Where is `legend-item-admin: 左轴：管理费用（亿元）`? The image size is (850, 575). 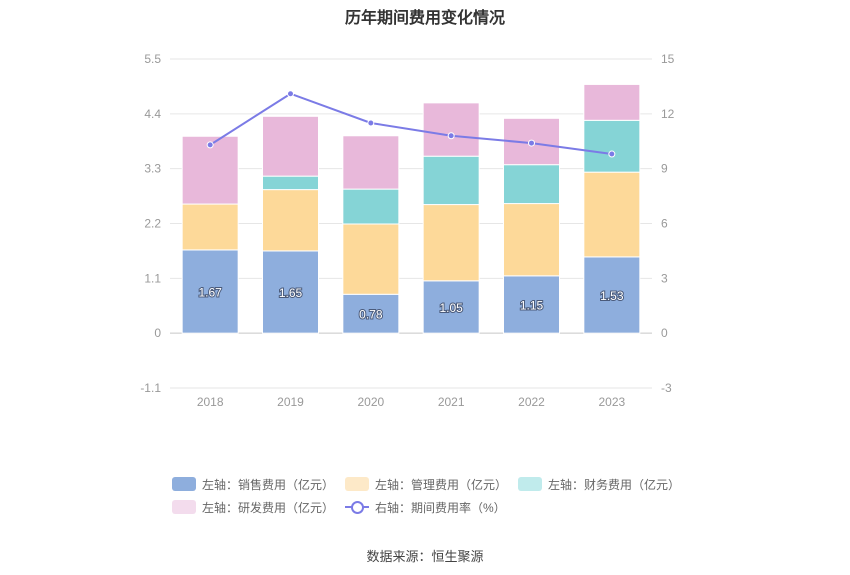
legend-item-admin: 左轴：管理费用（亿元） is located at coordinates (431, 484).